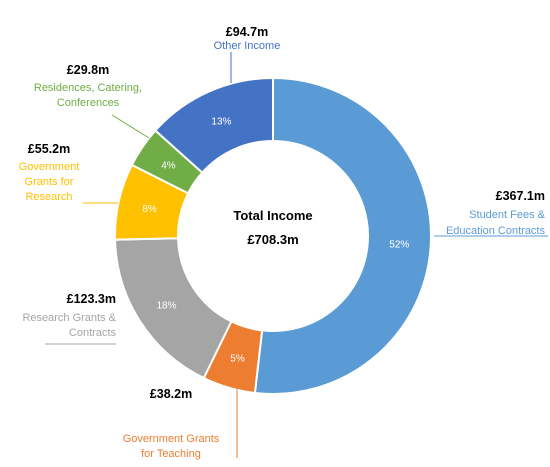  What do you see at coordinates (272, 239) in the screenshot?
I see `center-total: £708.3m` at bounding box center [272, 239].